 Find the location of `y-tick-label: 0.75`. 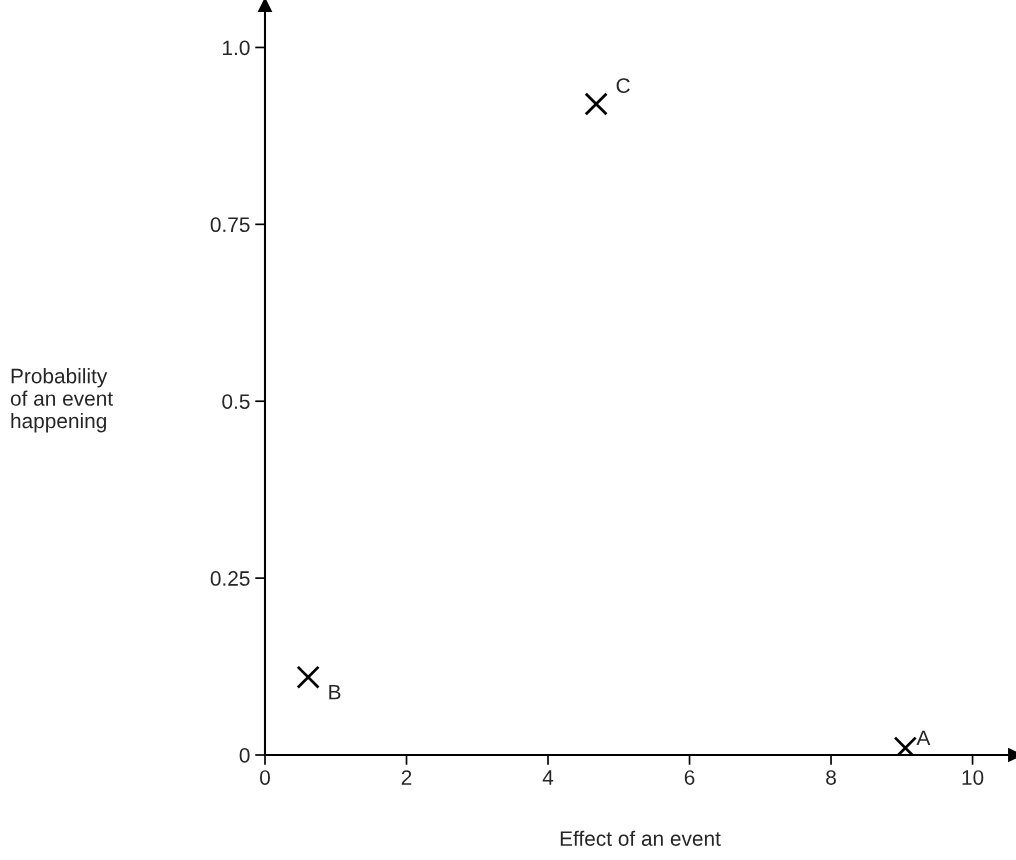

y-tick-label: 0.75 is located at coordinates (230, 225).